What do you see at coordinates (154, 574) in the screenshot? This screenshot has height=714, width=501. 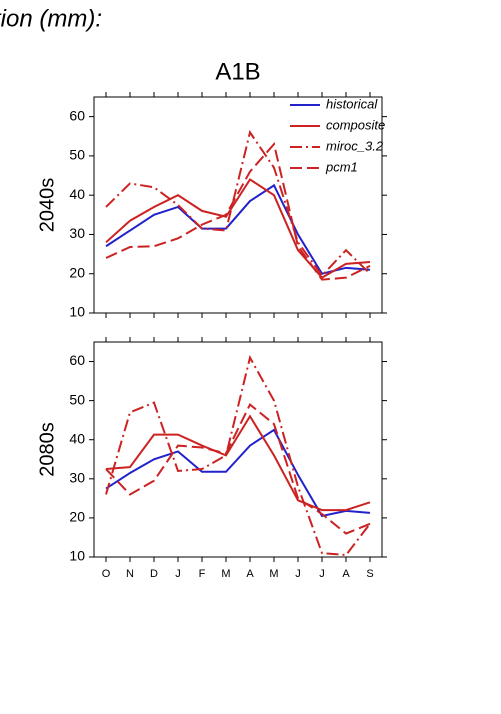 I see `x-tick-label: D` at bounding box center [154, 574].